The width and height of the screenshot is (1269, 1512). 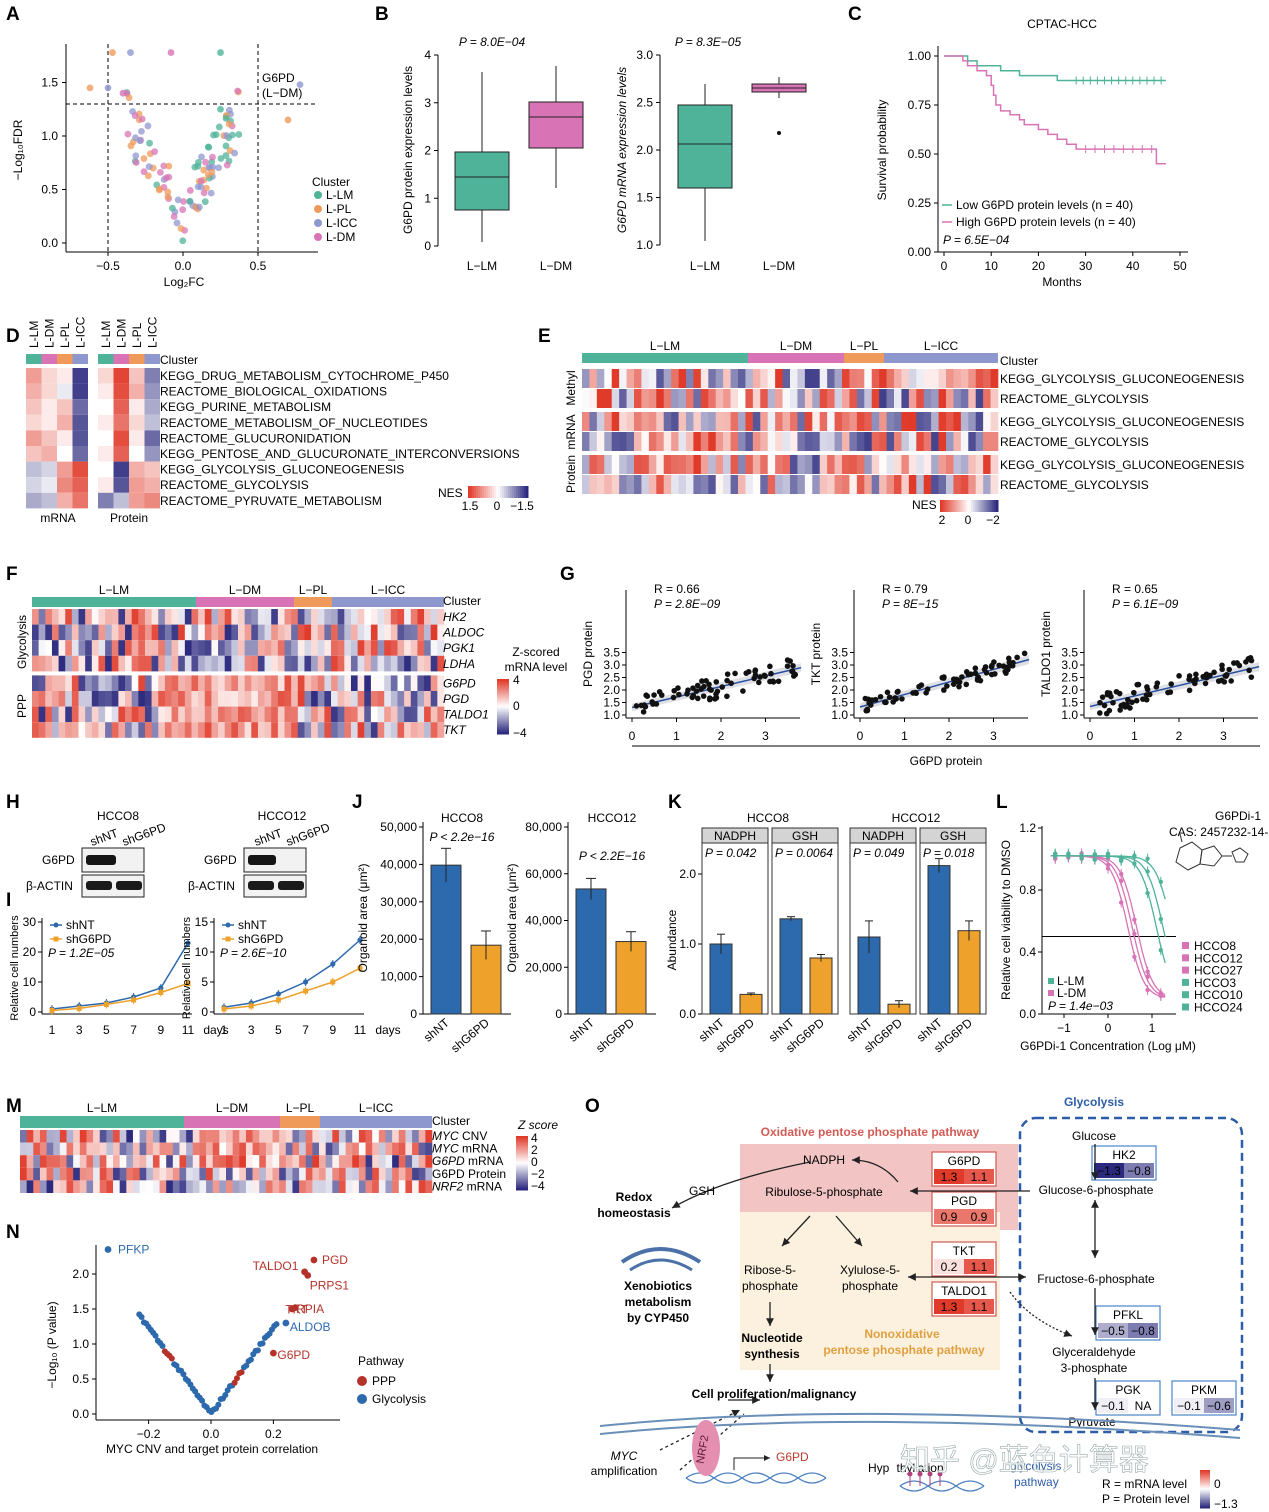 What do you see at coordinates (1039, 266) in the screenshot?
I see `c-xtick-label: 20` at bounding box center [1039, 266].